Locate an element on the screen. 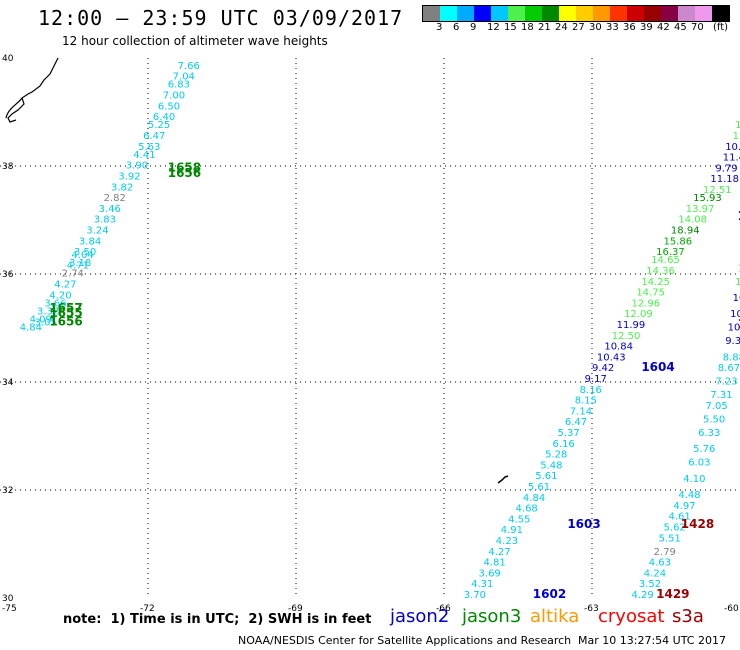 The image size is (740, 650). track-value: 13.42 is located at coordinates (737, 282).